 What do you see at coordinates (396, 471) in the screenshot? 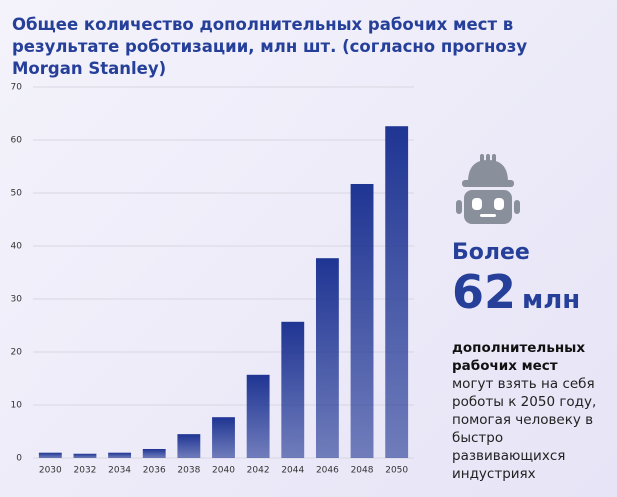
I see `x-tick-label: 2050` at bounding box center [396, 471].